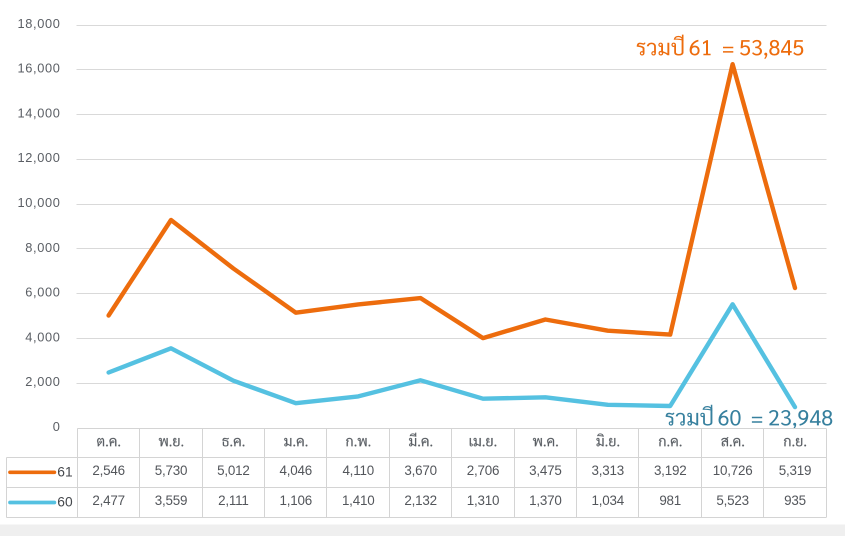 The height and width of the screenshot is (536, 845). I want to click on svg-text: 60, so click(65, 502).